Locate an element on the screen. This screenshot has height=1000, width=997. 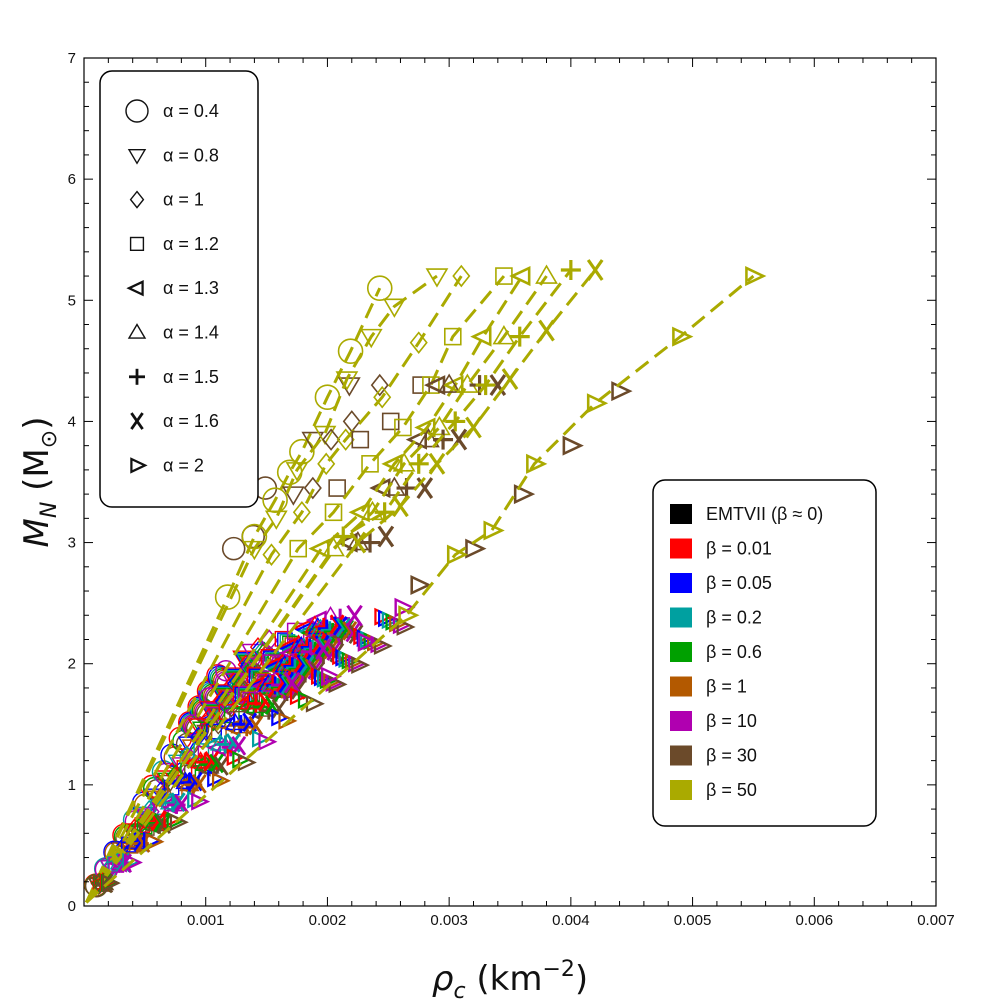
x-tick-label: 0.003 is located at coordinates (449, 920).